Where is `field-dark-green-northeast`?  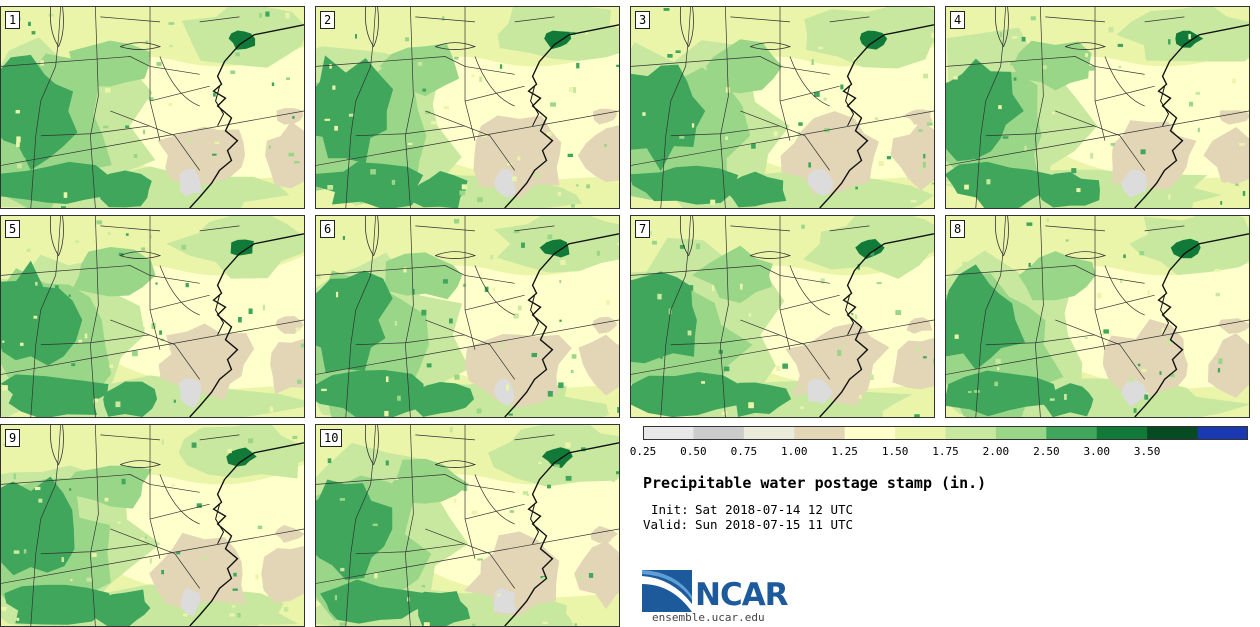 field-dark-green-northeast is located at coordinates (873, 40).